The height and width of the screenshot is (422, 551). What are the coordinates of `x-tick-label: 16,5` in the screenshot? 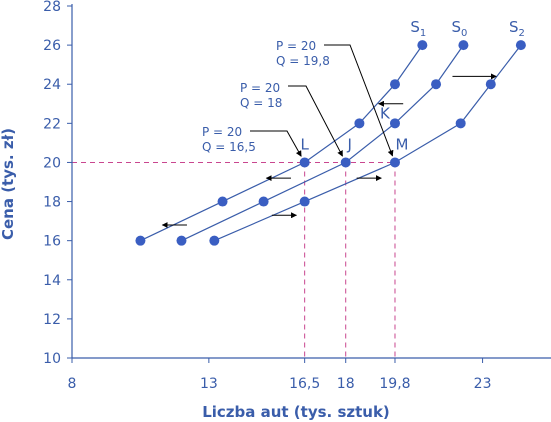 It's located at (304, 384).